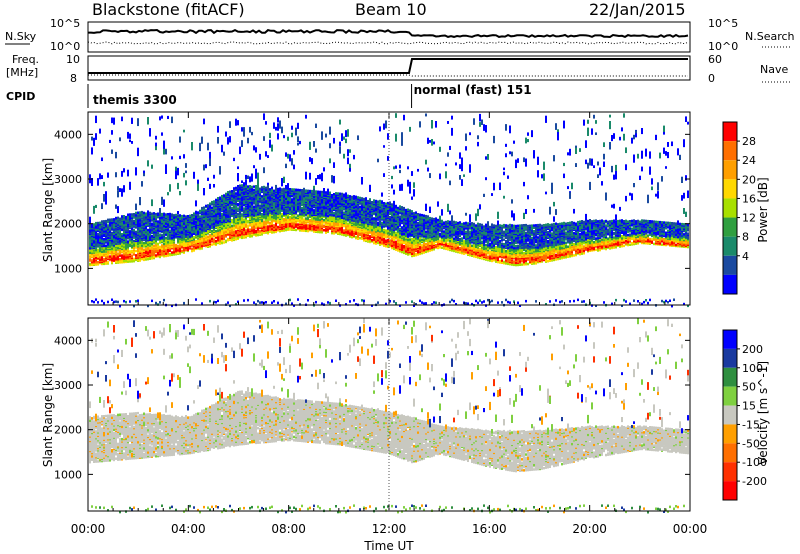 This screenshot has width=800, height=554. I want to click on freq-panel: Freq. [MHz] 10 8 60 0 Nave, so click(399, 69).